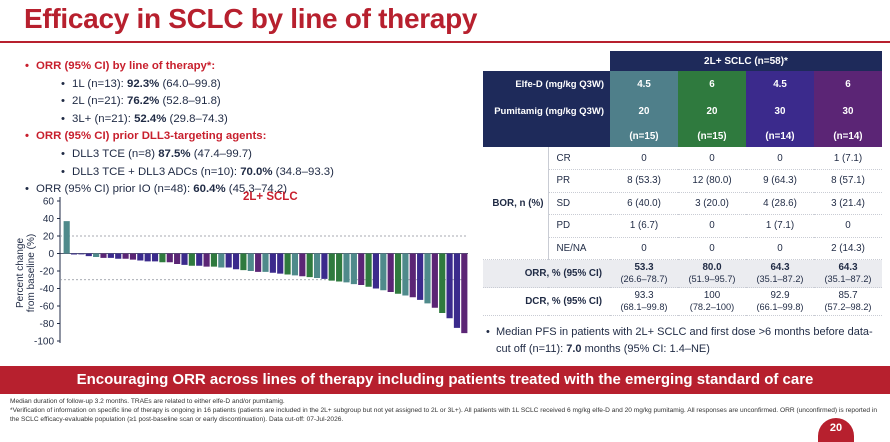  What do you see at coordinates (712, 273) in the screenshot?
I see `orr-cell: 80.0 (51.9–95.7)` at bounding box center [712, 273].